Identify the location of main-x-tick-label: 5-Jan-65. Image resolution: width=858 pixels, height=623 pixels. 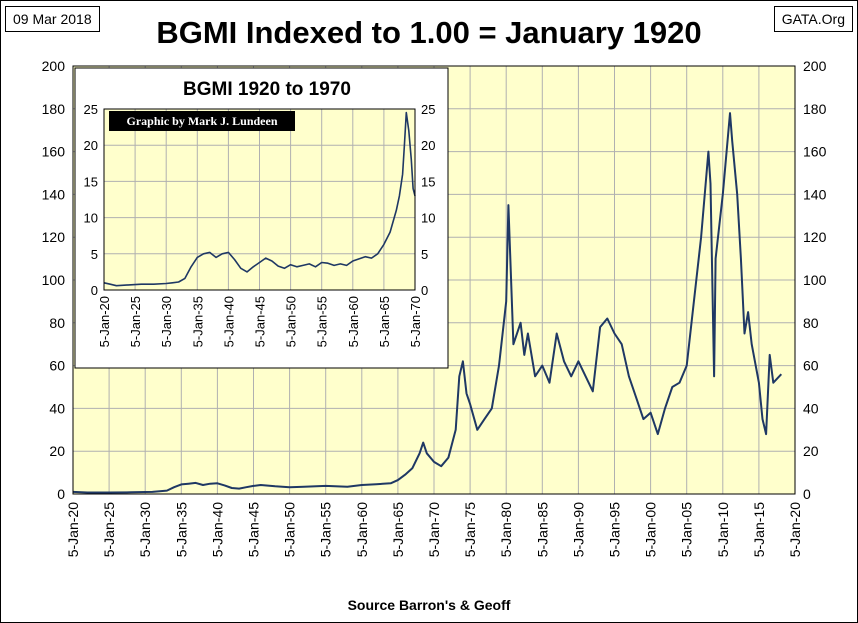
(398, 529).